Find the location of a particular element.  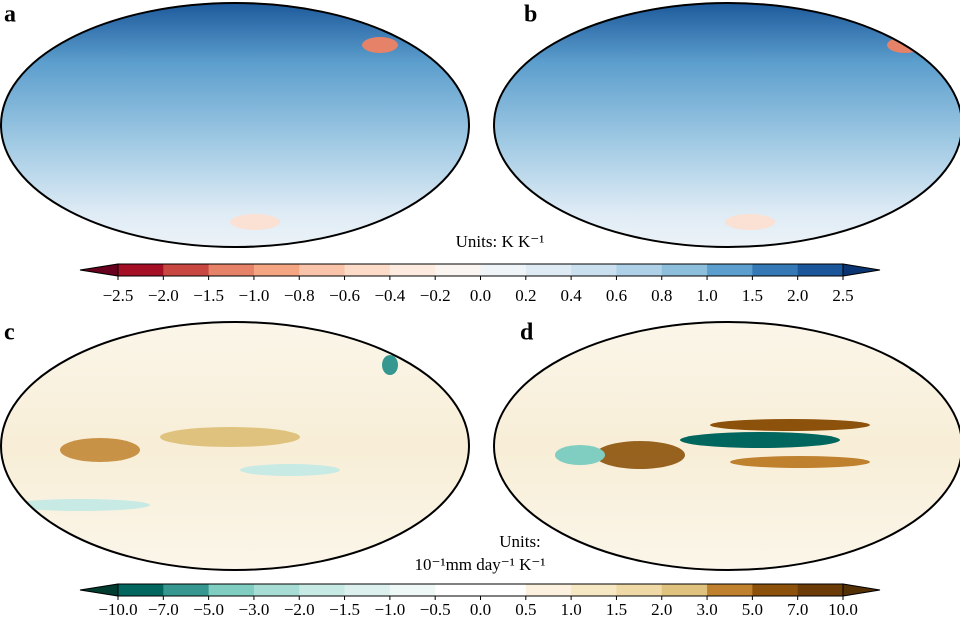

units-label: Units: K K⁻¹ is located at coordinates (500, 241).